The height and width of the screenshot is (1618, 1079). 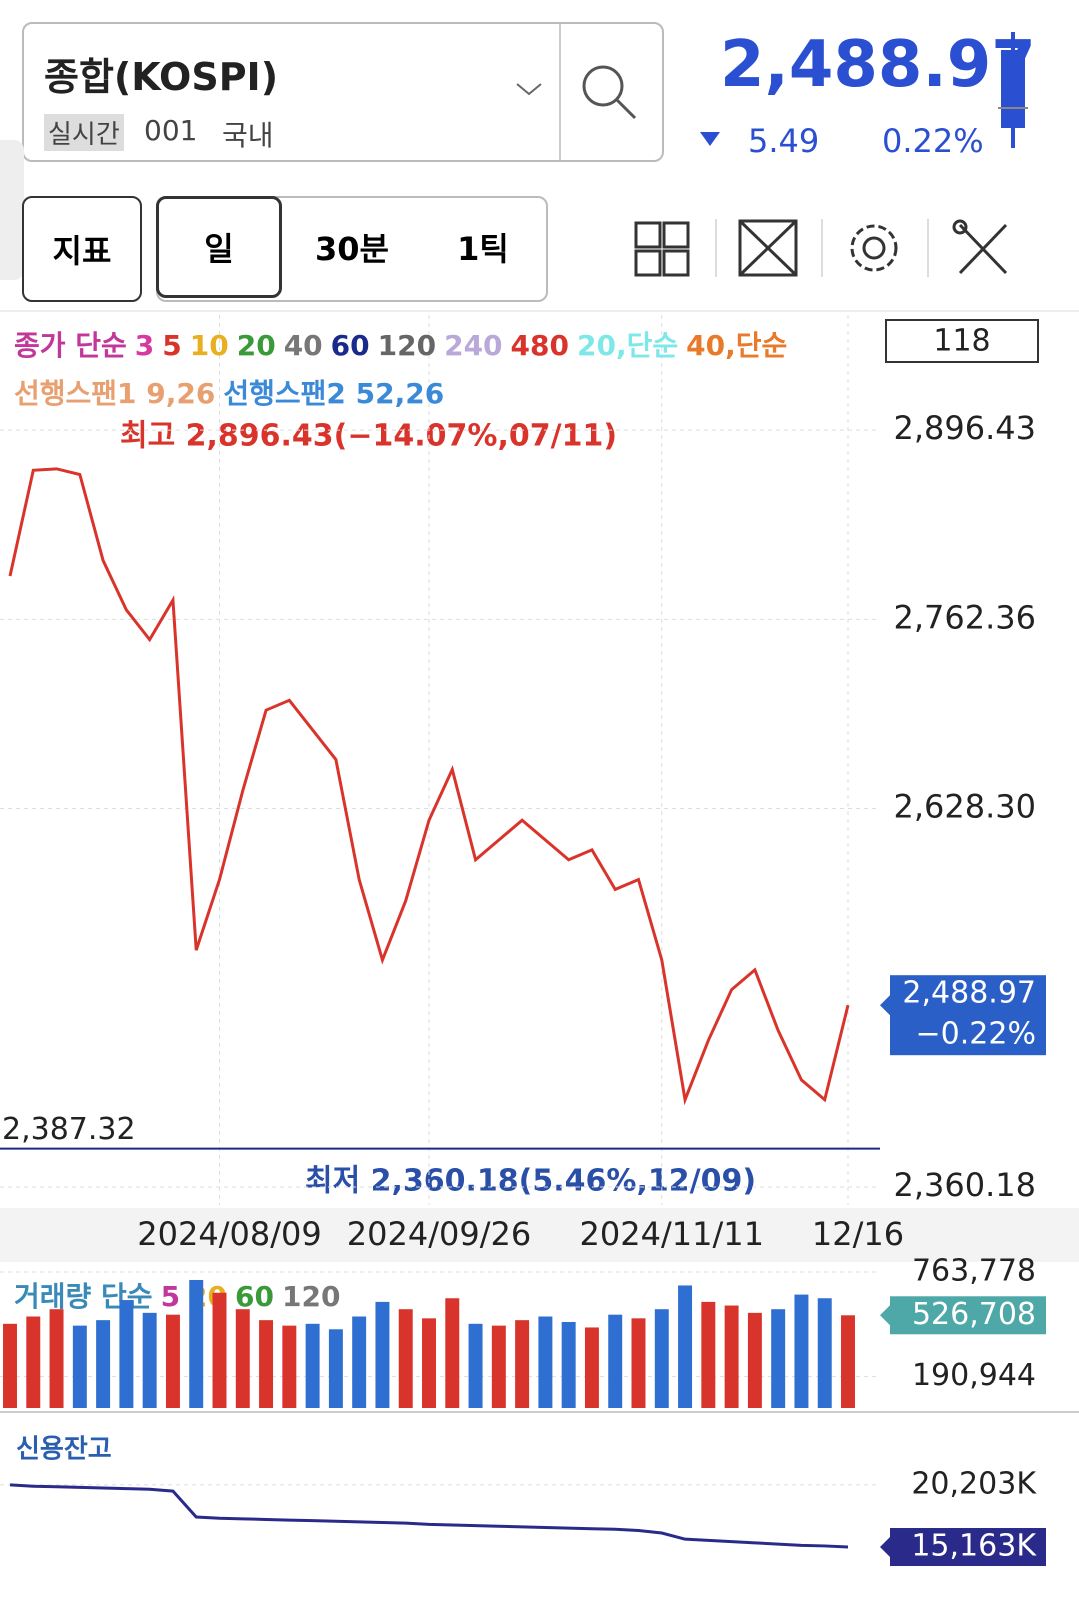 What do you see at coordinates (483, 249) in the screenshot?
I see `period-button: 1틱` at bounding box center [483, 249].